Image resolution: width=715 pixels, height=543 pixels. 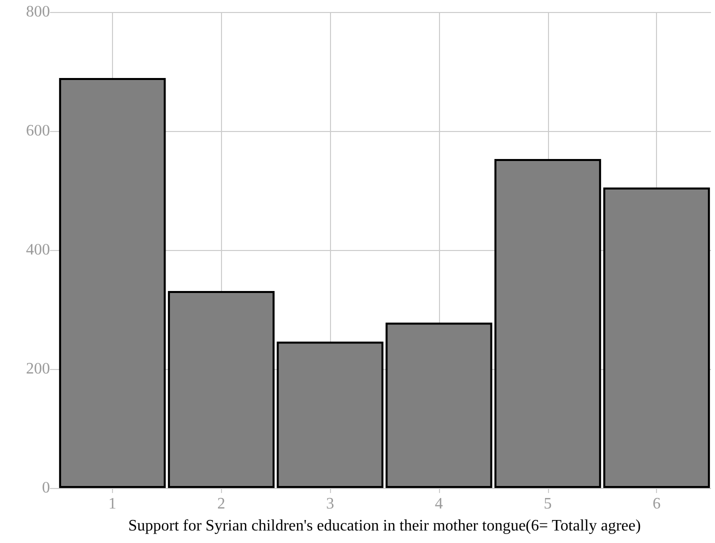 I want to click on y-tick-label: 400, so click(x=38, y=250).